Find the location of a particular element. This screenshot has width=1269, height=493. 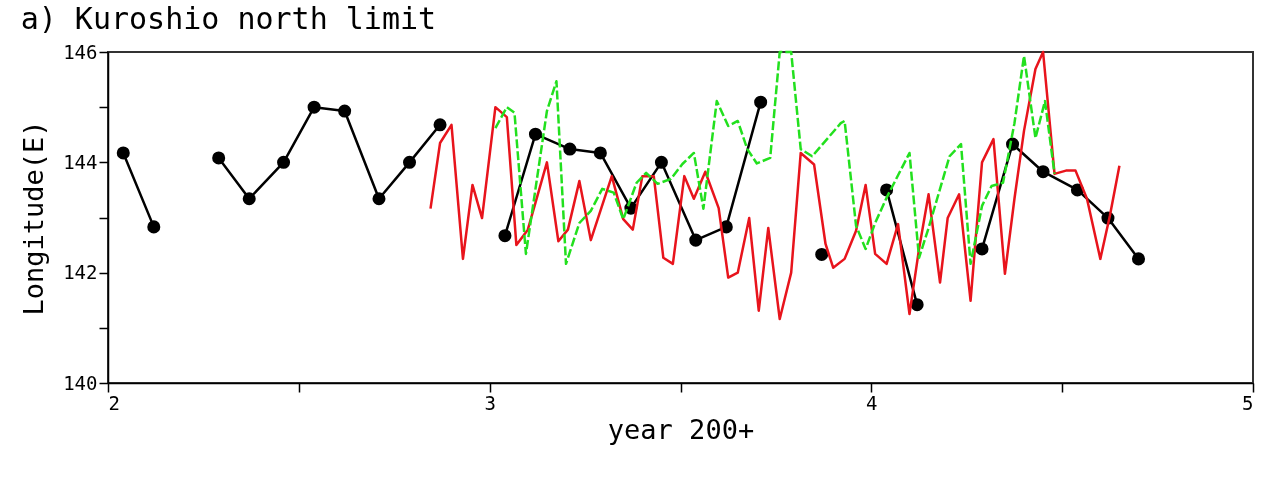

x-tick-label: 5 is located at coordinates (1248, 402).